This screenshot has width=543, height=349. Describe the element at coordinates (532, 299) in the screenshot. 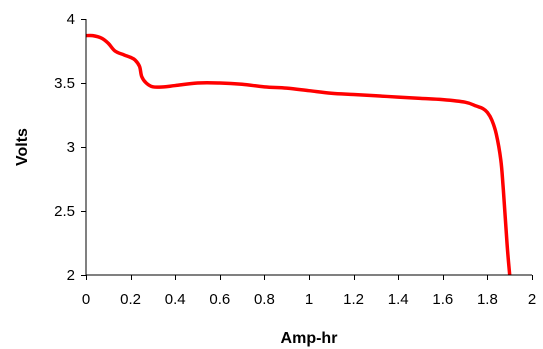

I see `x-tick-label: 2` at that location.